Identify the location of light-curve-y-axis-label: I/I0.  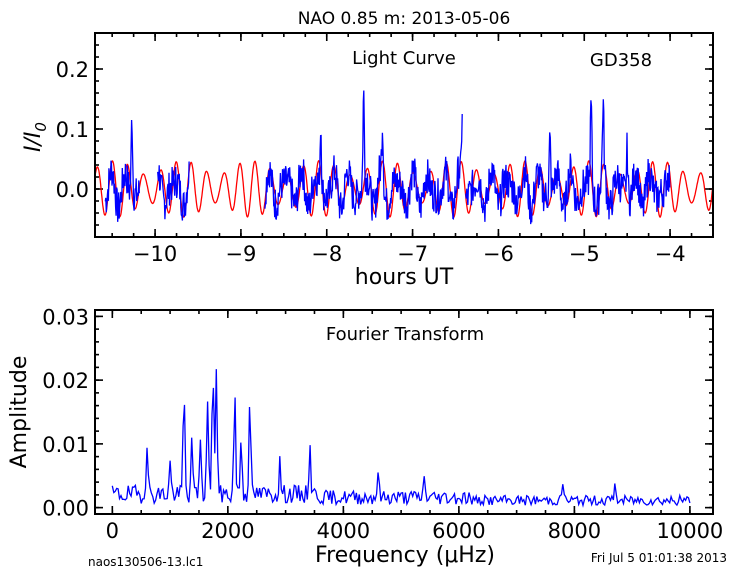
(35, 137).